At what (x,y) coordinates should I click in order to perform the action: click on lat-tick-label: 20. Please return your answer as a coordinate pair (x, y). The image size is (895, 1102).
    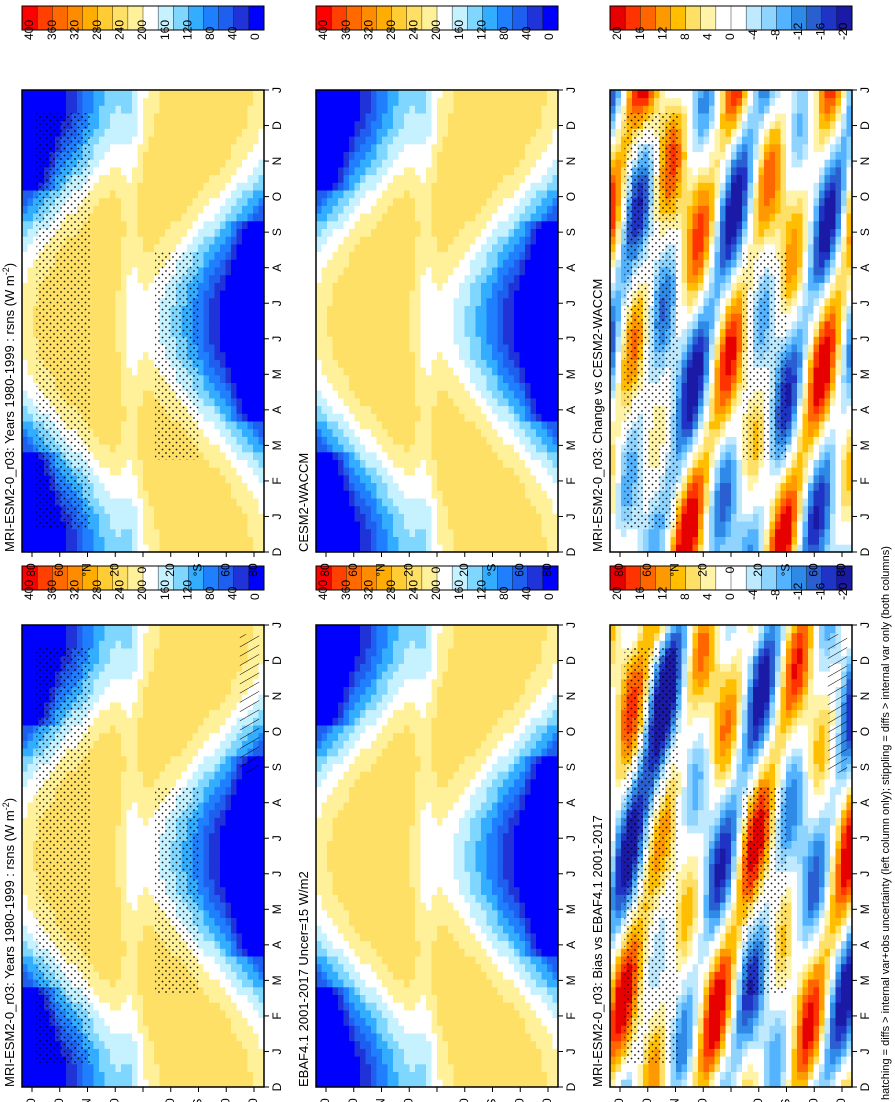
    Looking at the image, I should click on (170, 1100).